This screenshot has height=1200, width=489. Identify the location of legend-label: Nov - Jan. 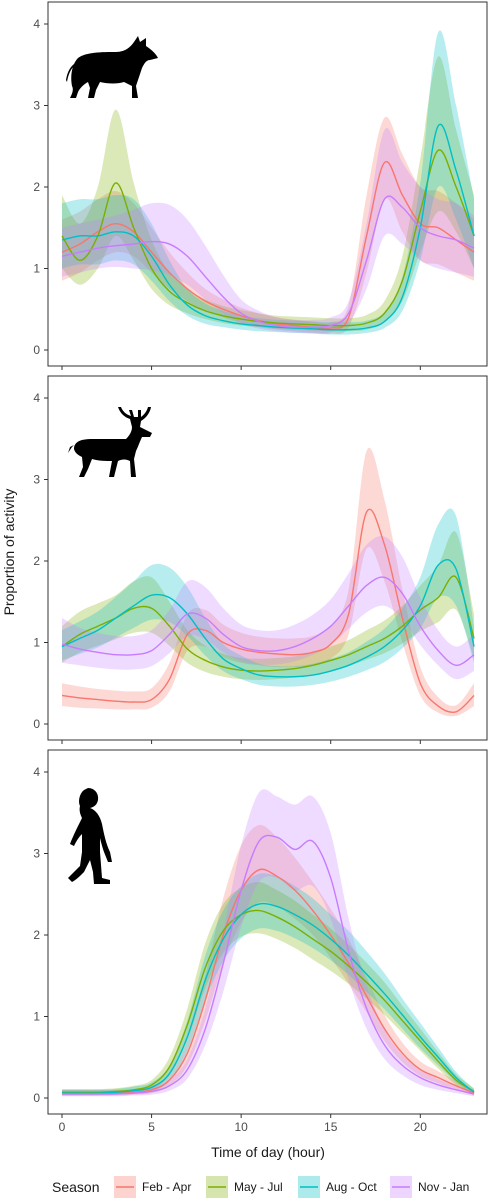
(443, 1187).